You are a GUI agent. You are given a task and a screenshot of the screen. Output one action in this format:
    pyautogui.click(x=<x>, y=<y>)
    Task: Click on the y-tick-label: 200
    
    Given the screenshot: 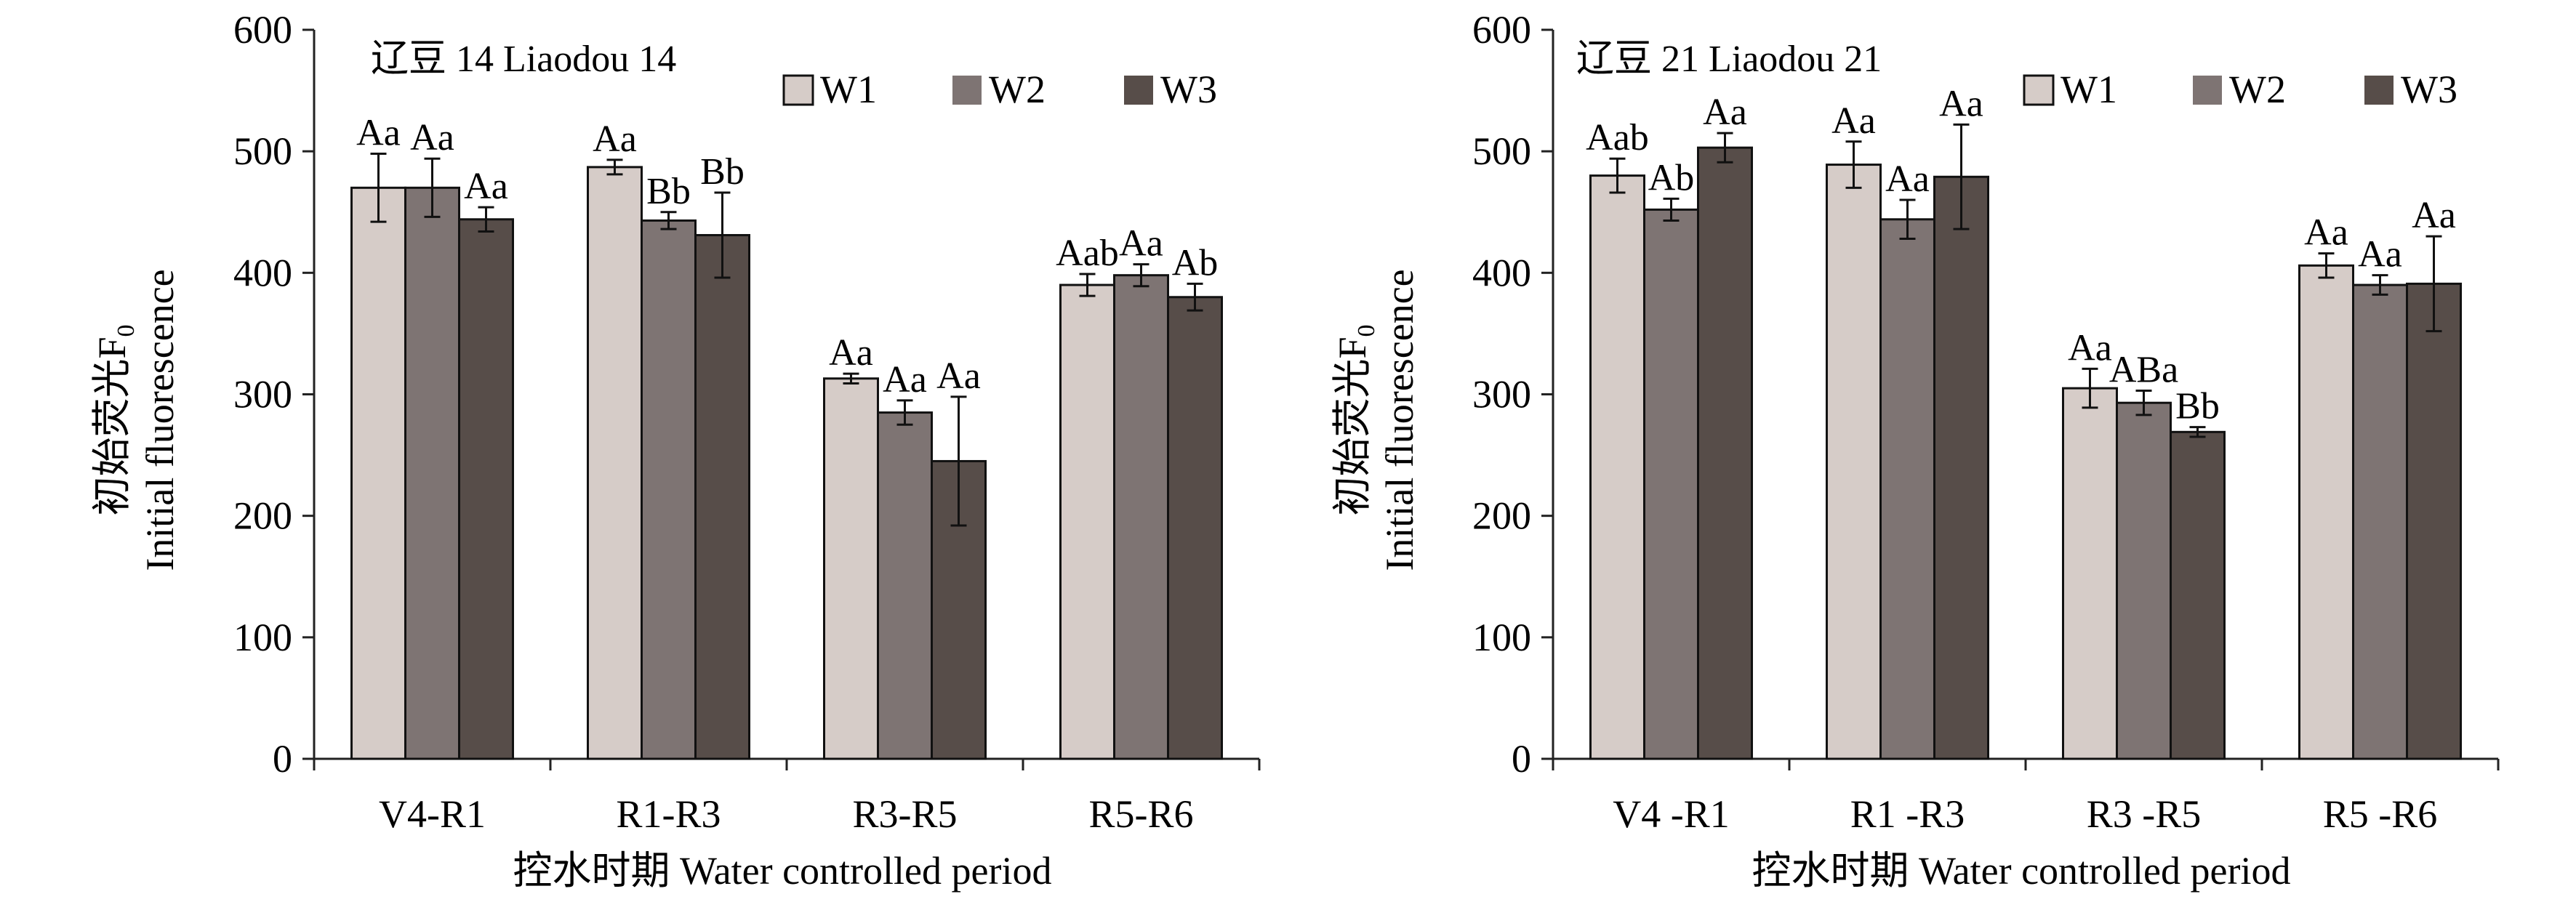 What is the action you would take?
    pyautogui.click(x=1502, y=516)
    